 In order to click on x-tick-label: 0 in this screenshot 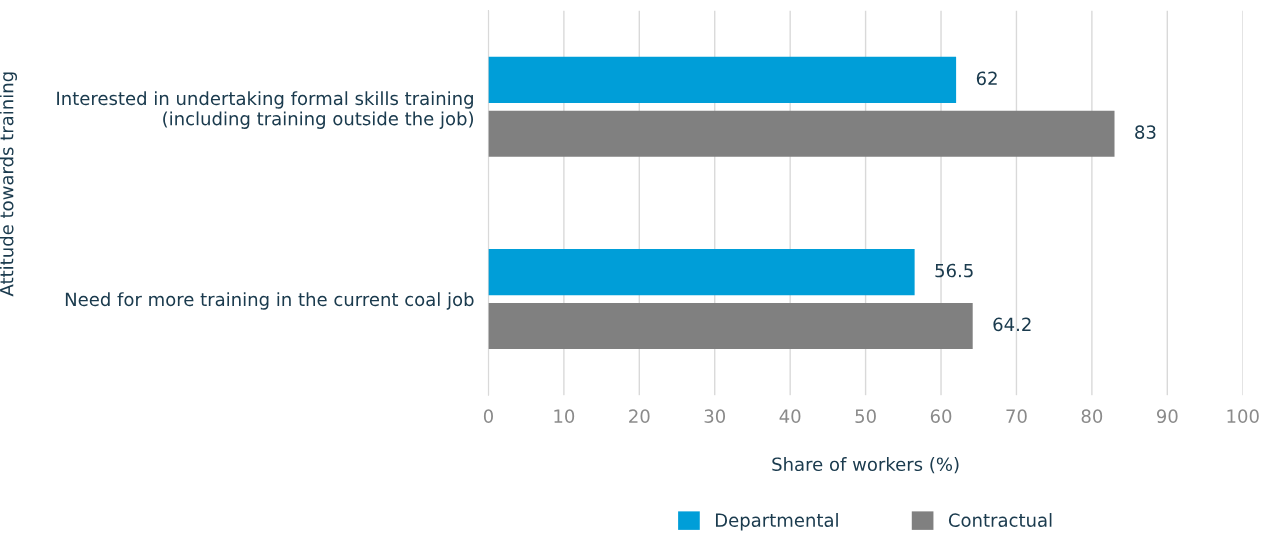, I will do `click(488, 416)`.